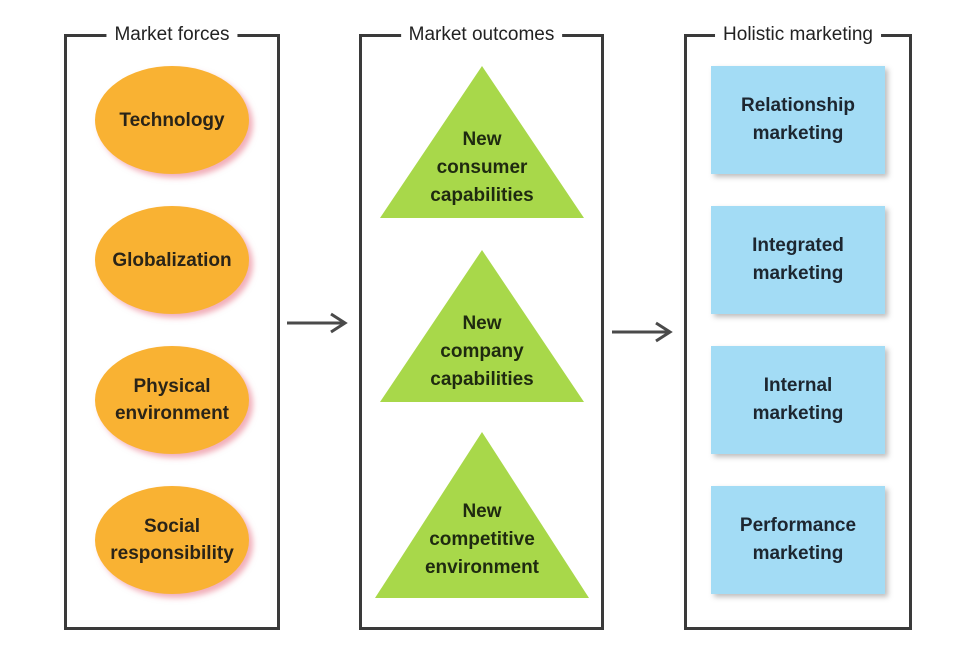 This screenshot has height=656, width=964. Describe the element at coordinates (798, 540) in the screenshot. I see `box-performance-marketing: Performance marketing` at that location.